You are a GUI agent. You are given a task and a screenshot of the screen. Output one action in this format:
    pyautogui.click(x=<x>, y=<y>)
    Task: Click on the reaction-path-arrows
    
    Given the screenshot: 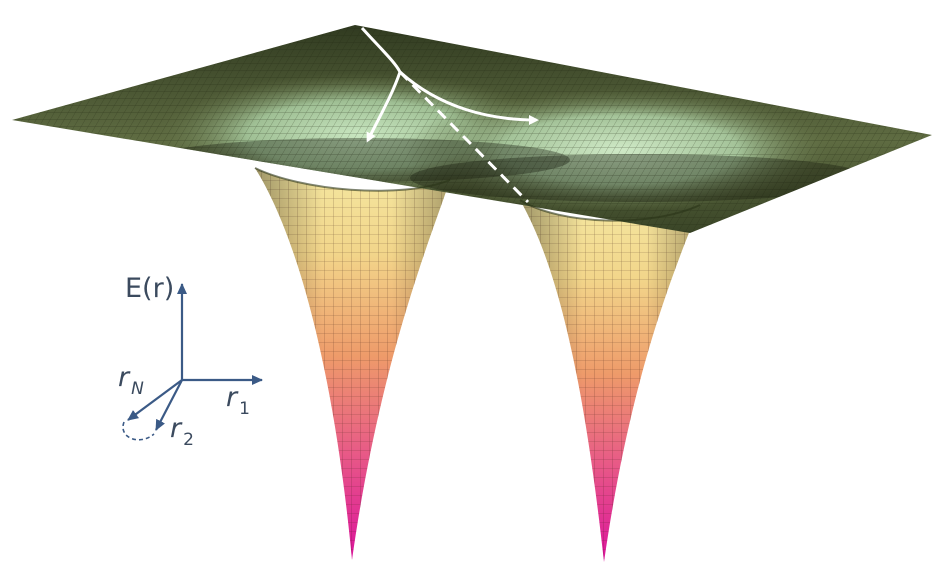 What is the action you would take?
    pyautogui.click(x=449, y=115)
    